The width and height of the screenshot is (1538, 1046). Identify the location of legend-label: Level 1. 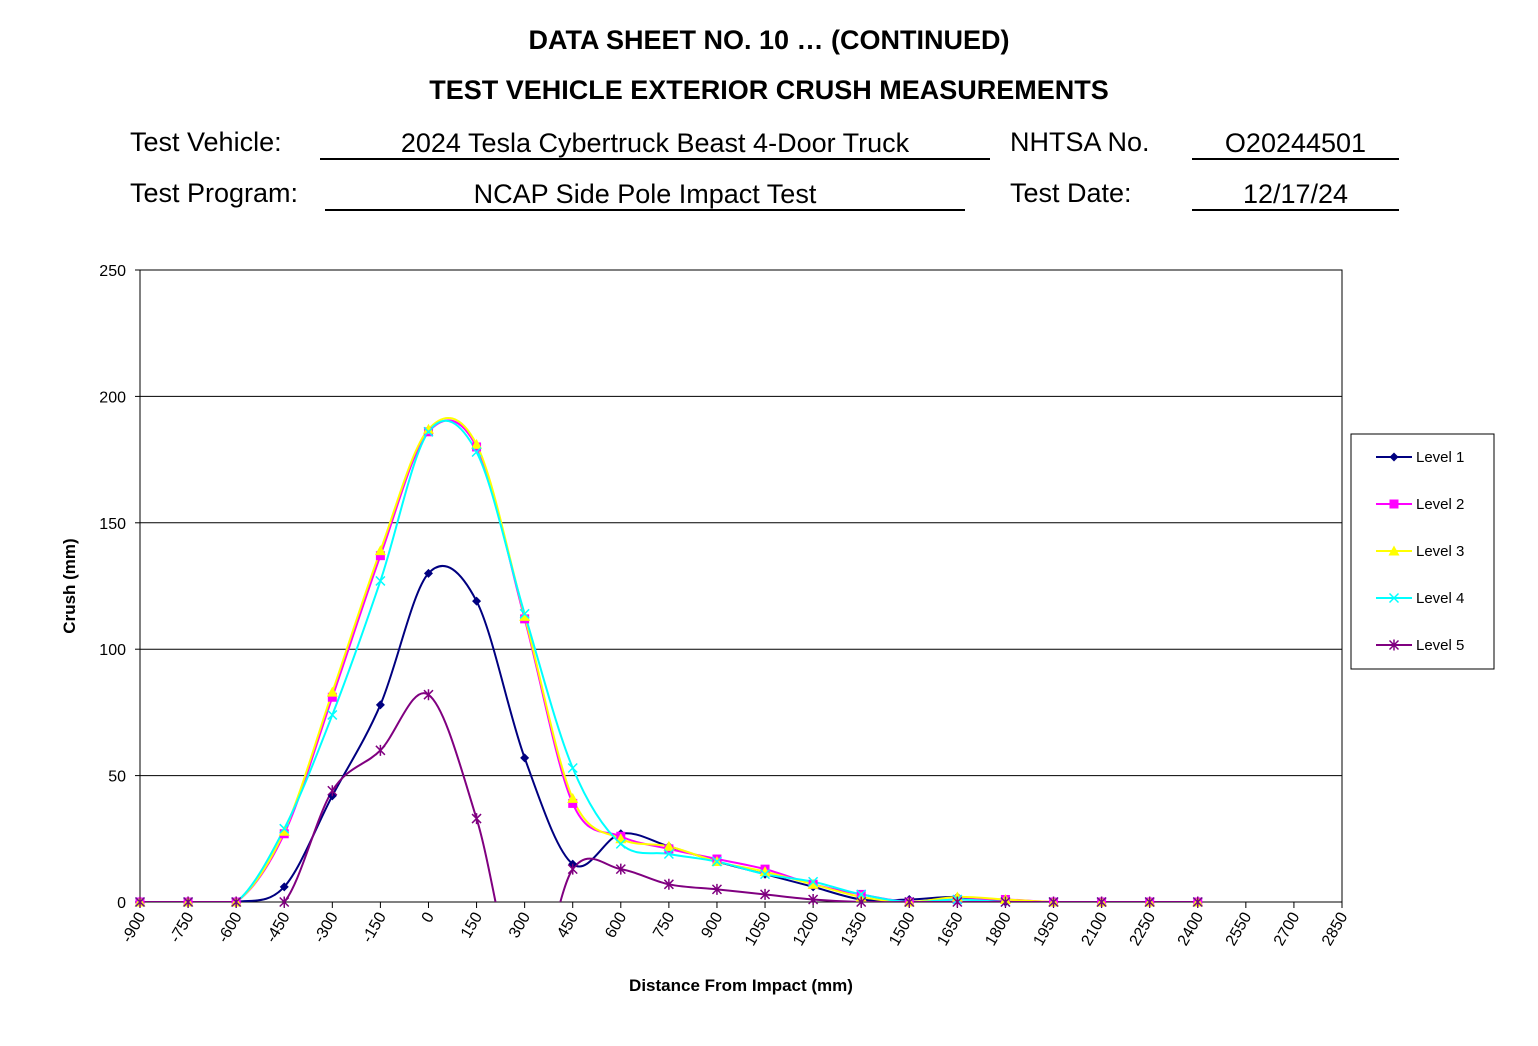
(1440, 457).